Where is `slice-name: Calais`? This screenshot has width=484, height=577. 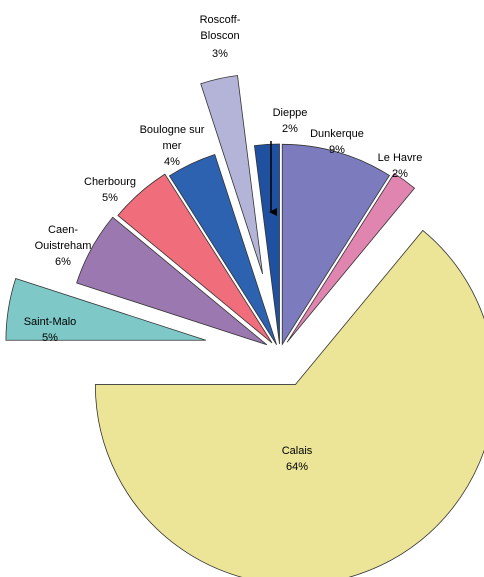 slice-name: Calais is located at coordinates (297, 451).